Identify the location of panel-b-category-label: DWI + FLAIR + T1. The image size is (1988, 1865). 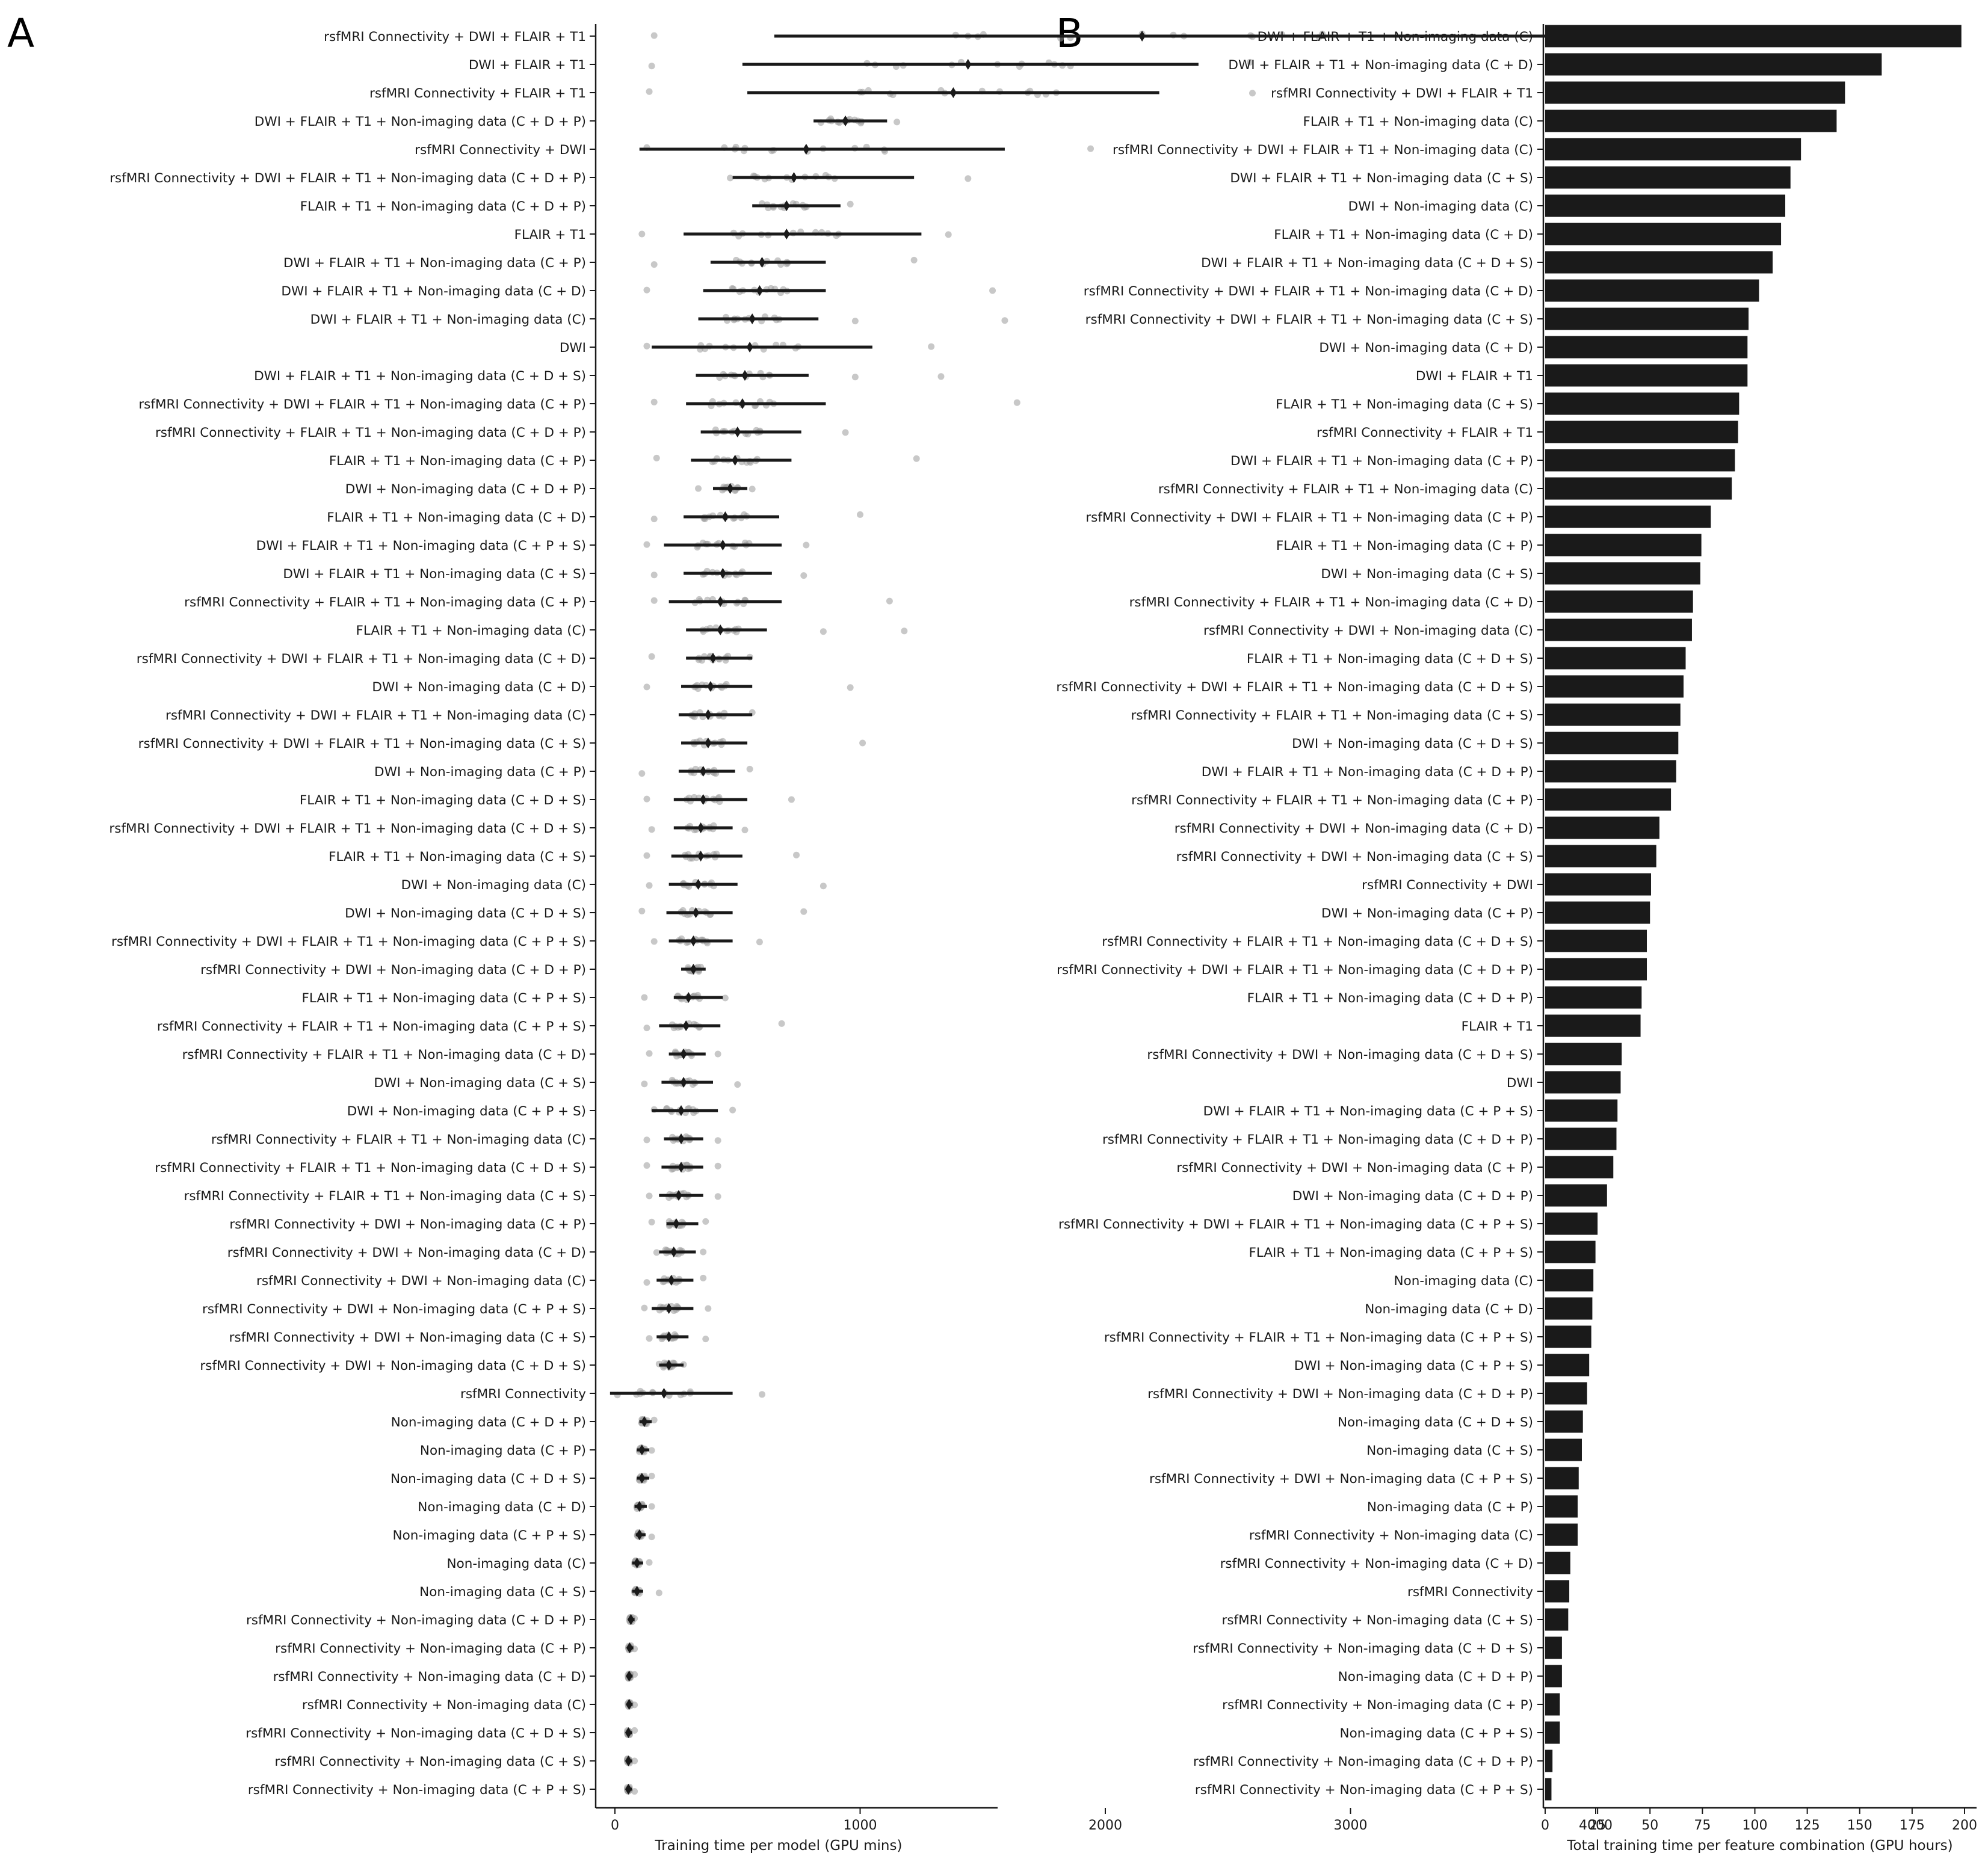
(1474, 376).